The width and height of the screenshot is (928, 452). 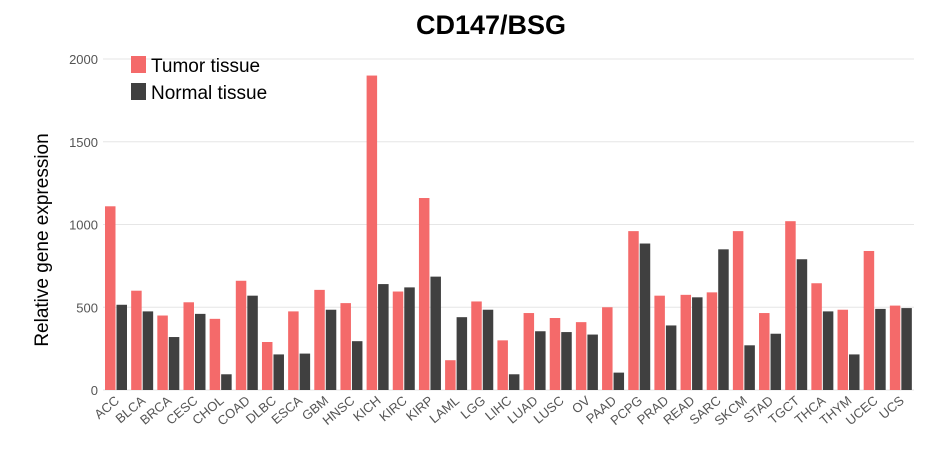 I want to click on bar-tumor-tissue-pcpg, so click(x=633, y=310).